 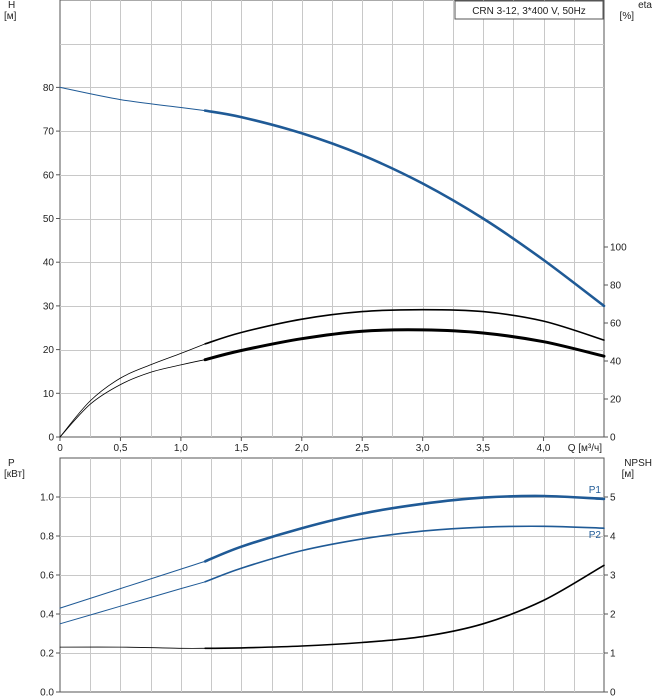 What do you see at coordinates (10, 16) in the screenshot?
I see `y-left-axis-unit: [м]` at bounding box center [10, 16].